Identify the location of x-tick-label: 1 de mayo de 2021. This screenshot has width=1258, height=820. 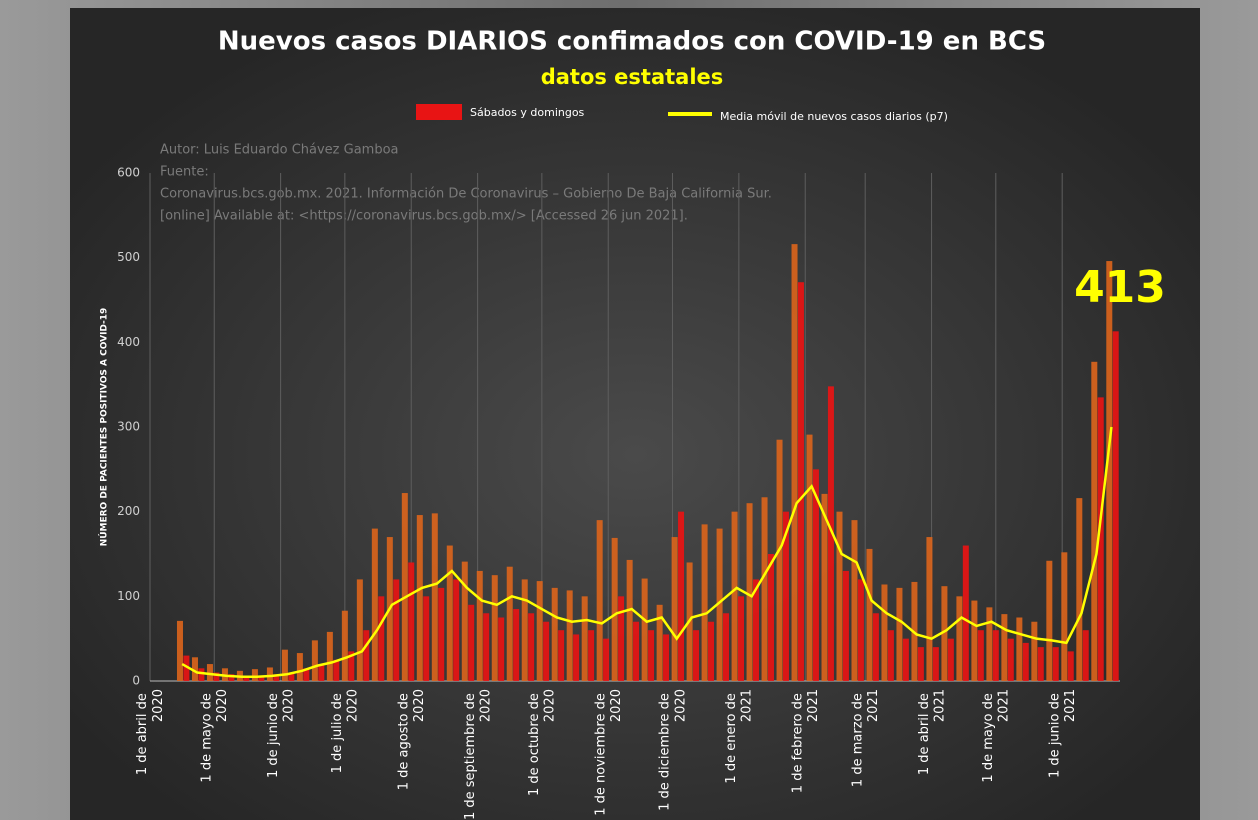
(996, 736).